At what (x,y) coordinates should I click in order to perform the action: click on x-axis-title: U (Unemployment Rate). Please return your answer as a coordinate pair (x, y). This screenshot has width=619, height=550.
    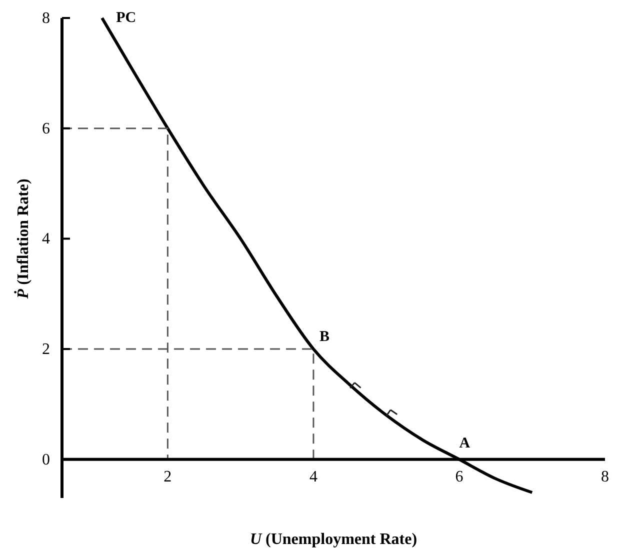
    Looking at the image, I should click on (334, 539).